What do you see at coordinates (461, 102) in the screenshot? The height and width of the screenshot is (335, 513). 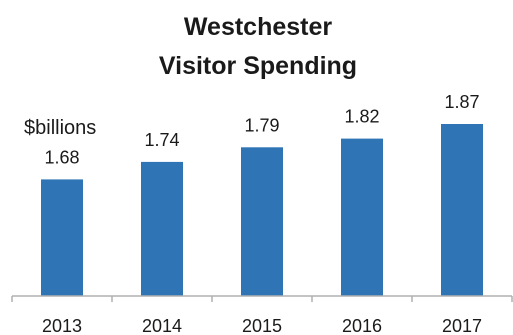 I see `data-label-2017: 1.87` at bounding box center [461, 102].